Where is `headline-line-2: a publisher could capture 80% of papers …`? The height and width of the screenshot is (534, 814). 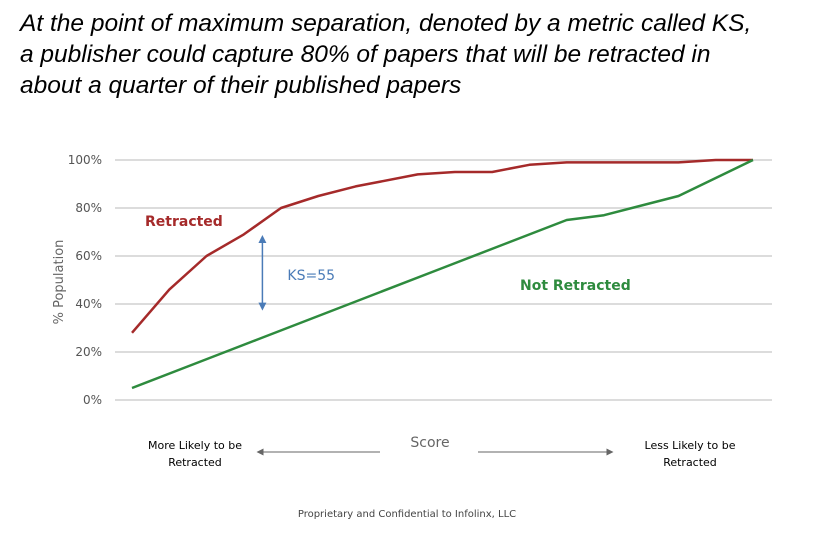 headline-line-2: a publisher could capture 80% of papers … is located at coordinates (365, 54).